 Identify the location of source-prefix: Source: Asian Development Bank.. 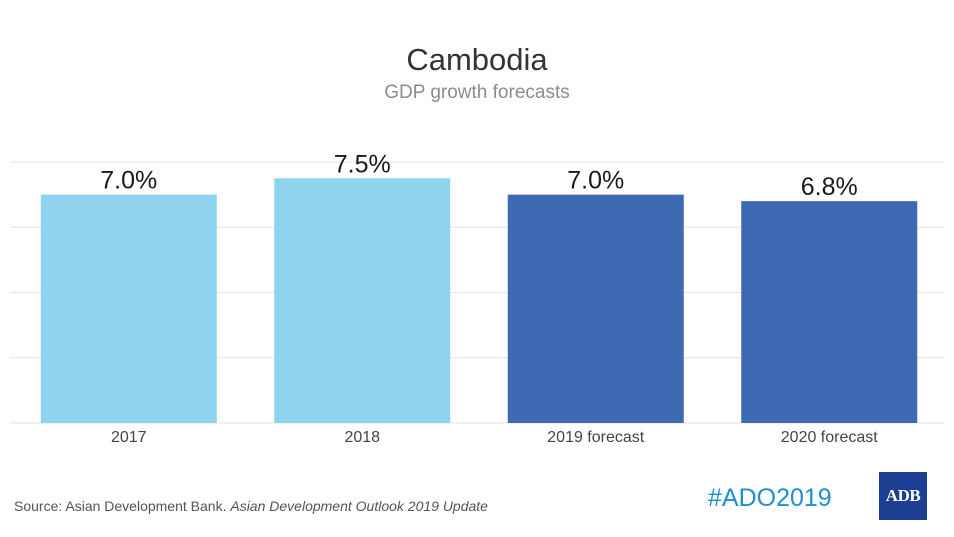
(120, 506).